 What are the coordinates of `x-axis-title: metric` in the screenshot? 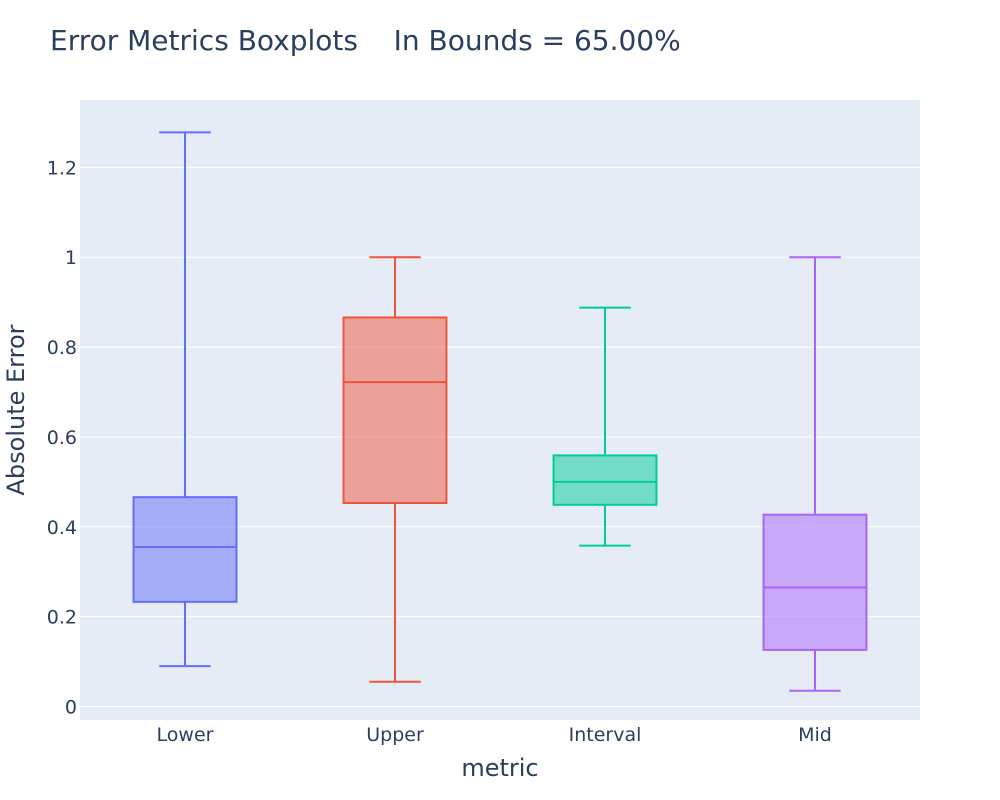 It's located at (499, 768).